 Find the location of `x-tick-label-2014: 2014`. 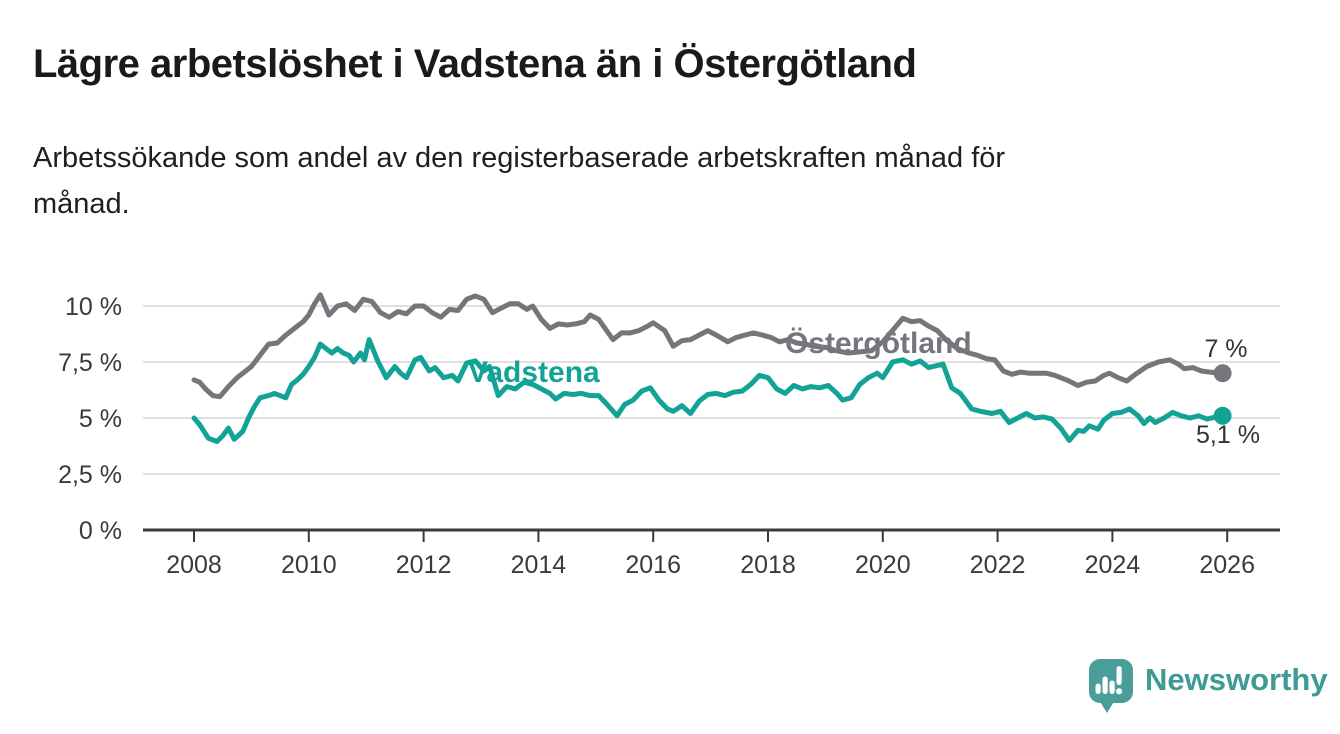

x-tick-label-2014: 2014 is located at coordinates (539, 565).